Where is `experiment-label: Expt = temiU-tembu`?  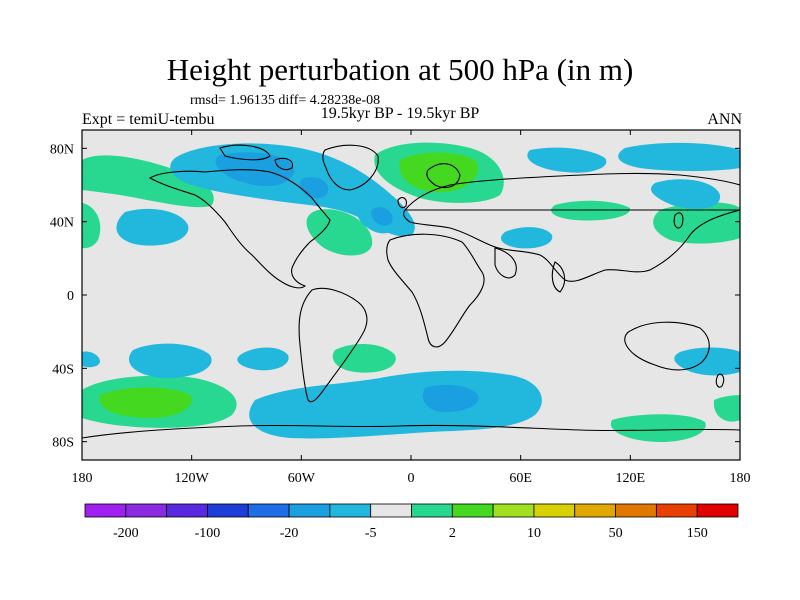 experiment-label: Expt = temiU-tembu is located at coordinates (148, 119).